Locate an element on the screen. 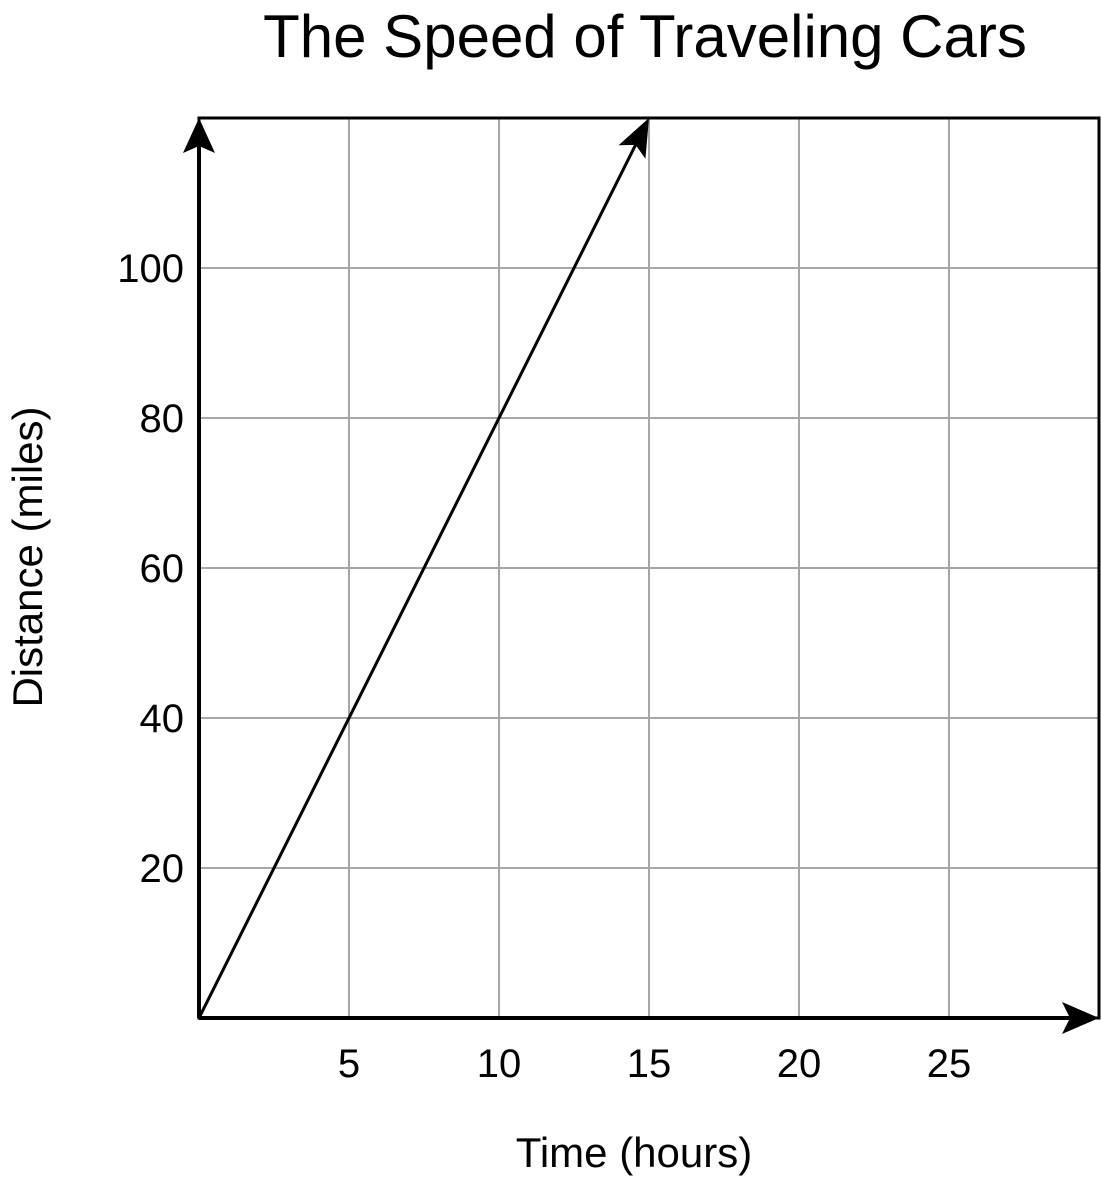 The width and height of the screenshot is (1101, 1180). x-tick-label: 5 is located at coordinates (349, 1064).